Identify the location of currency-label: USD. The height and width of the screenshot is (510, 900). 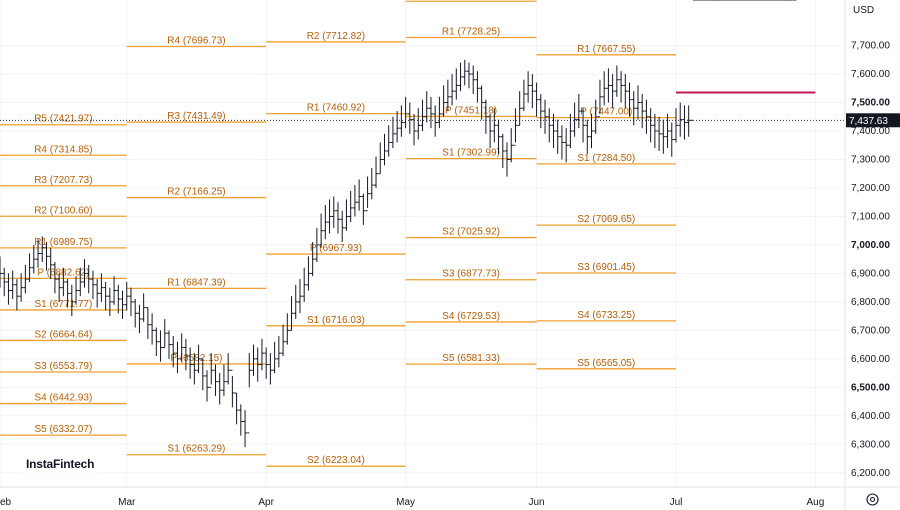
(864, 10).